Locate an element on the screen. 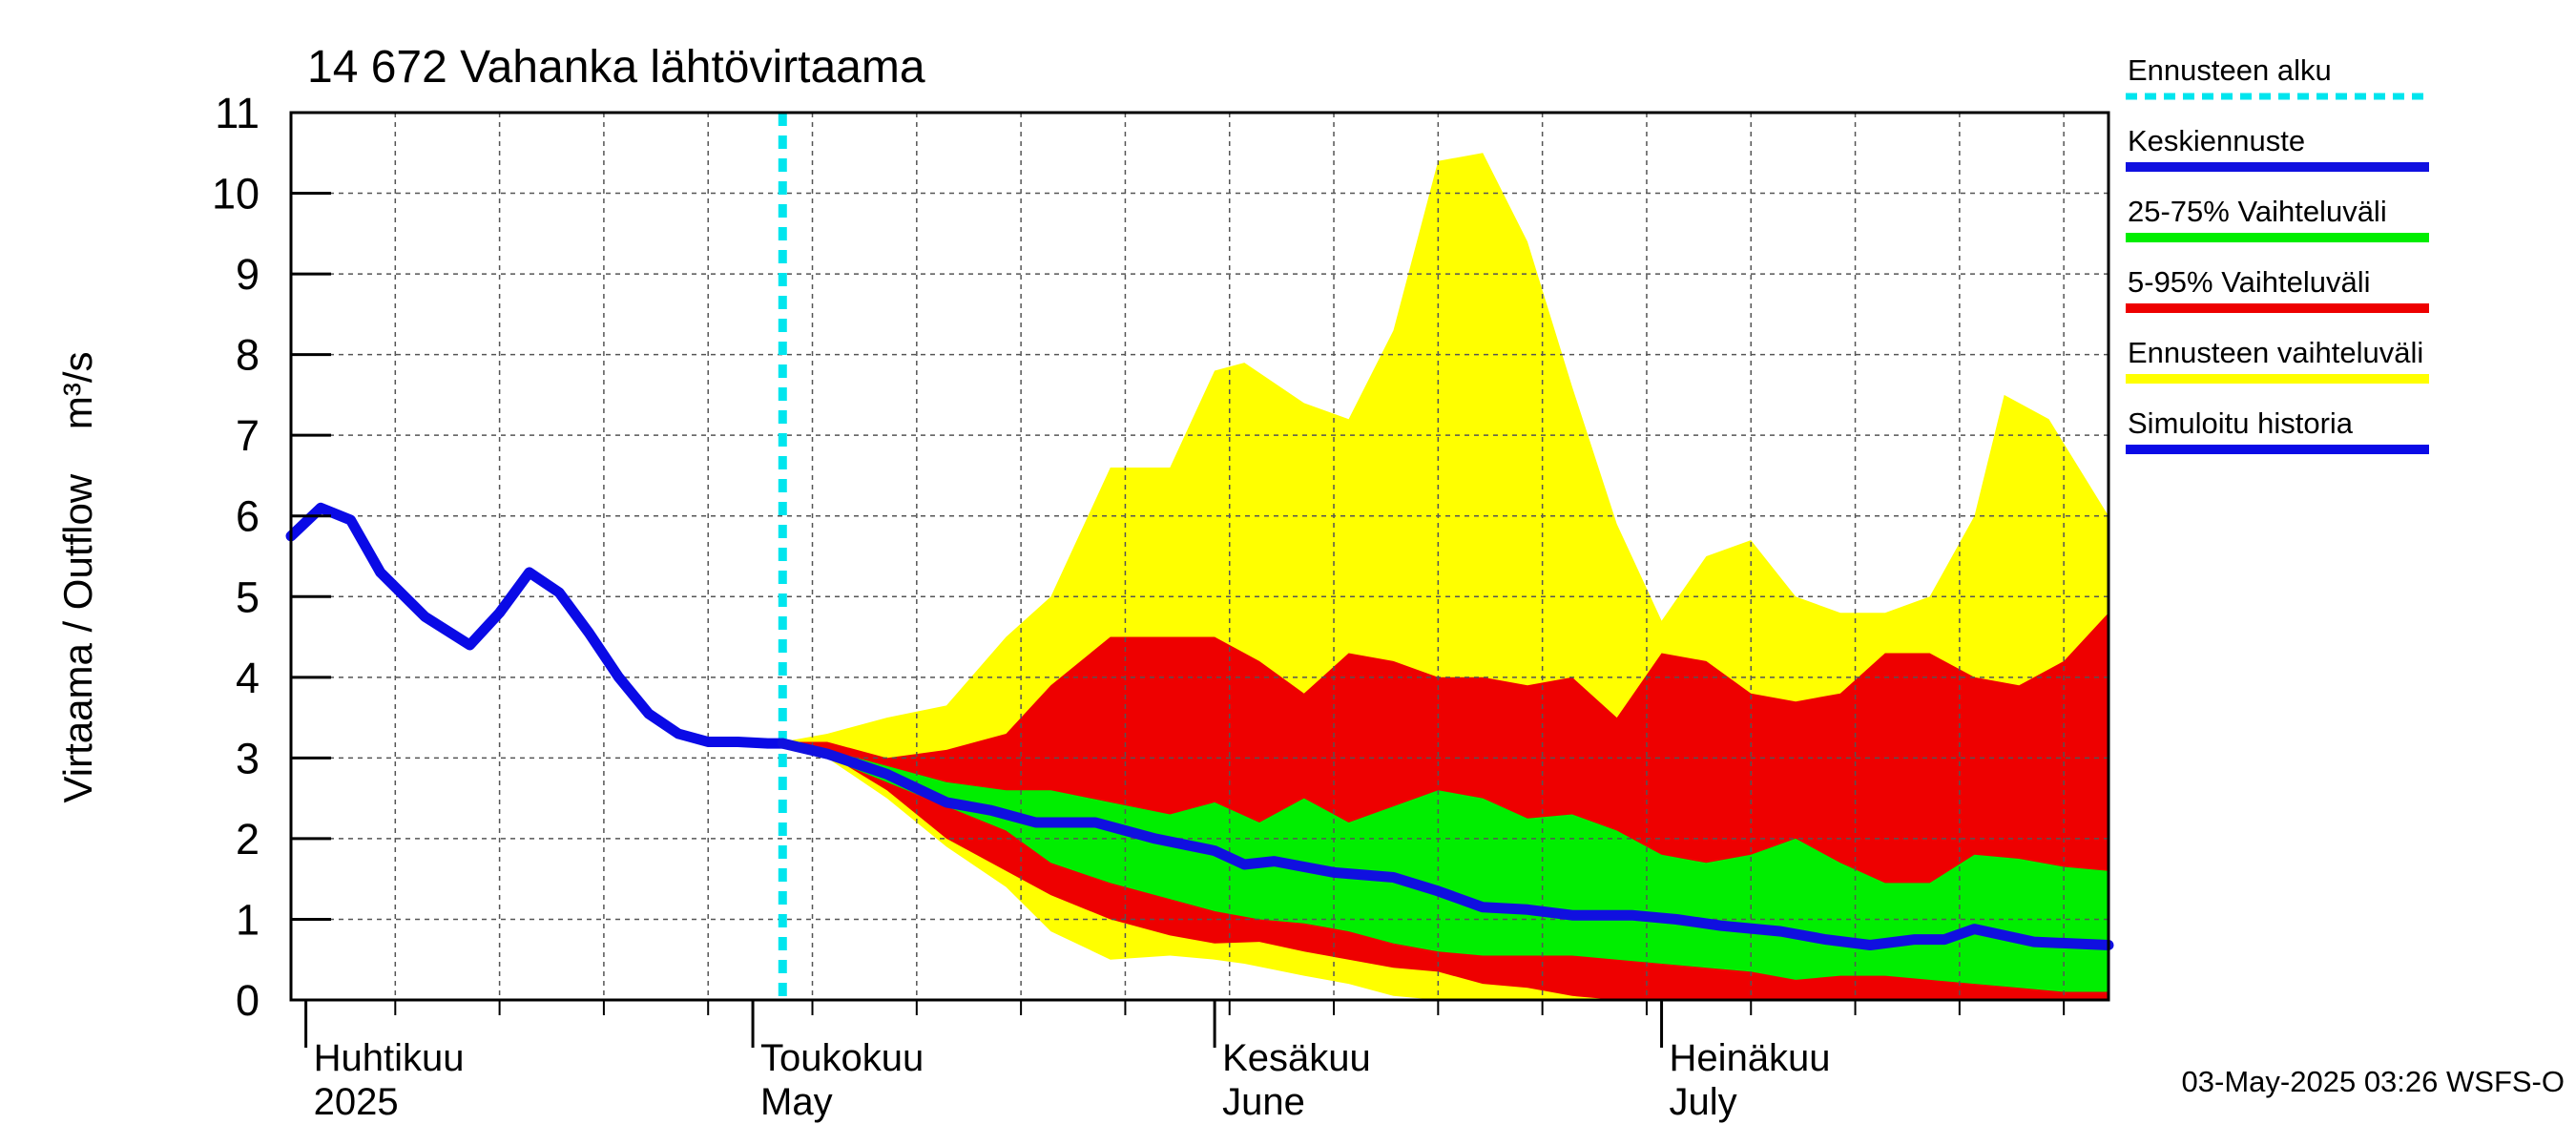 The width and height of the screenshot is (2576, 1145). legend-label: 25-75% Vaihteluväli is located at coordinates (2257, 212).